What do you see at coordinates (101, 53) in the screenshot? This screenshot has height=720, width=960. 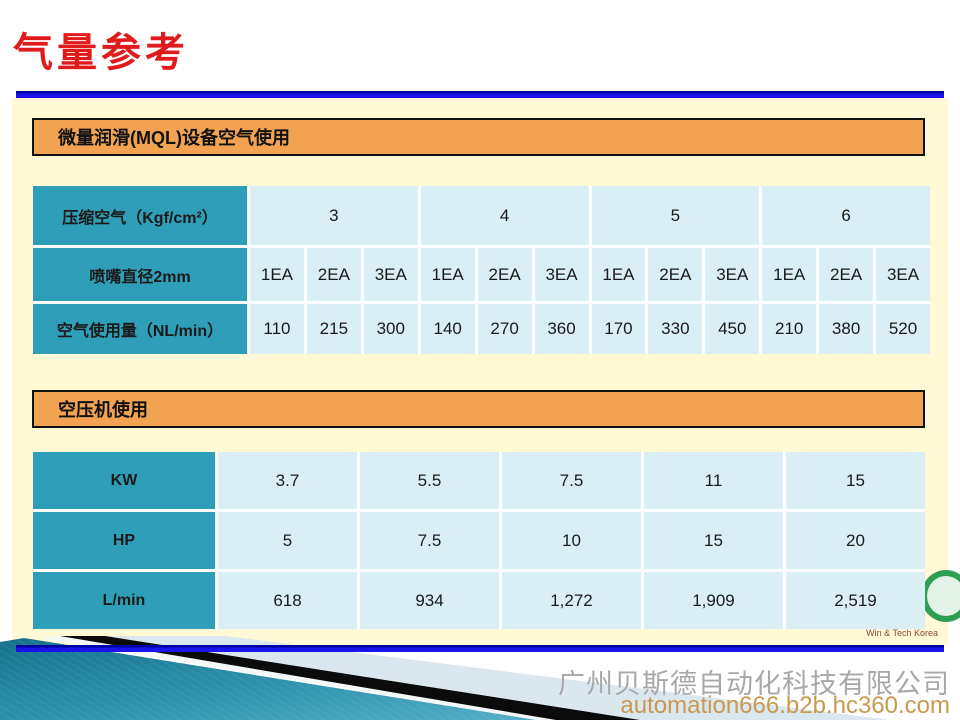 I see `page-title: 气量参考` at bounding box center [101, 53].